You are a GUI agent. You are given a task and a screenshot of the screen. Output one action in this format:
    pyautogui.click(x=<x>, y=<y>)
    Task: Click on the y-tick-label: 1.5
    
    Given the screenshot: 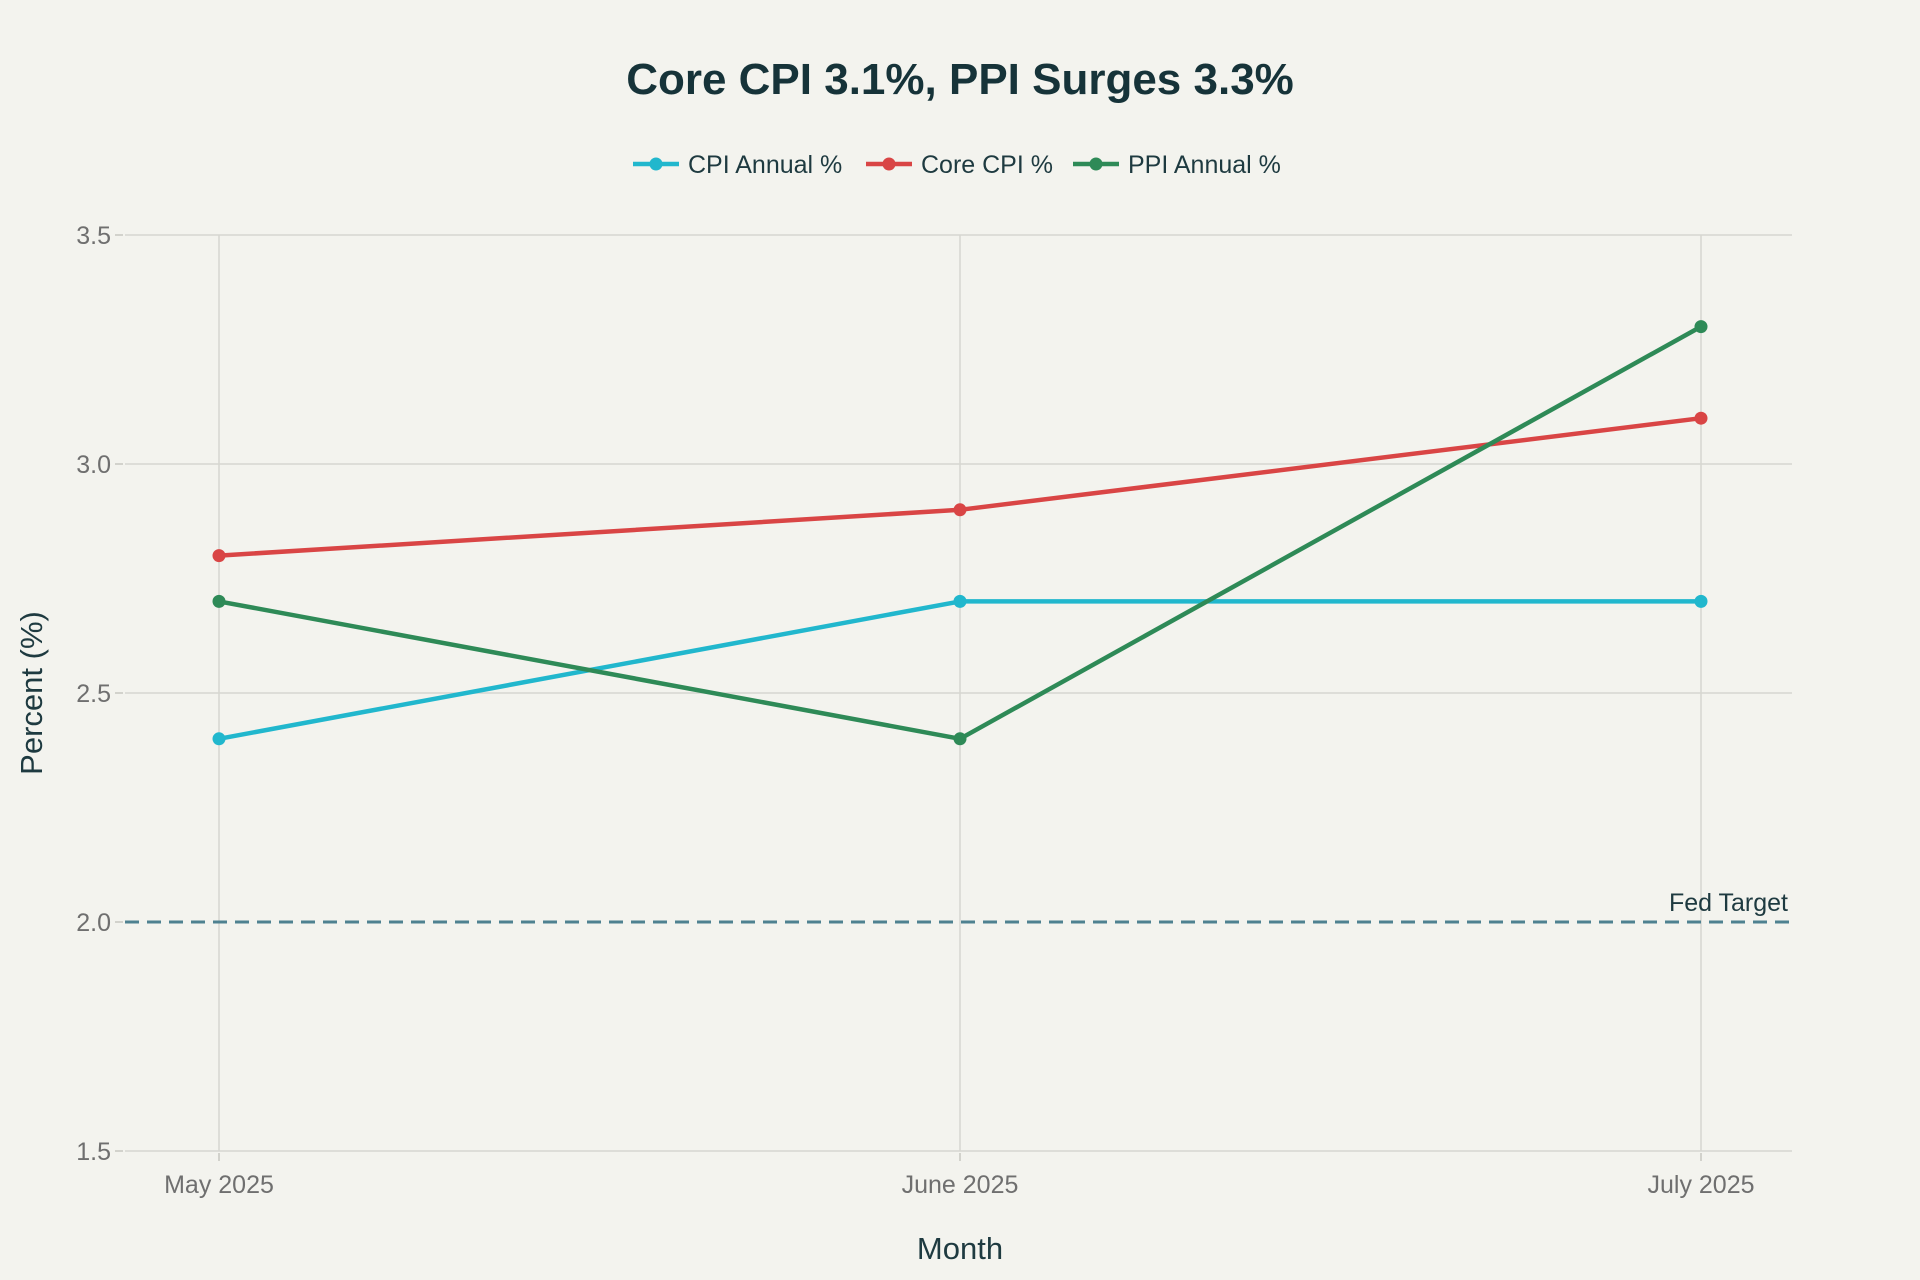 What is the action you would take?
    pyautogui.click(x=93, y=1152)
    